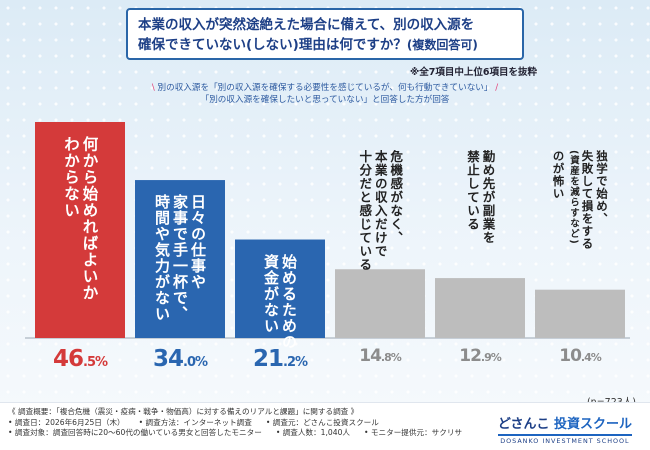 The height and width of the screenshot is (450, 650). I want to click on value-label-3: 21.2%, so click(280, 359).